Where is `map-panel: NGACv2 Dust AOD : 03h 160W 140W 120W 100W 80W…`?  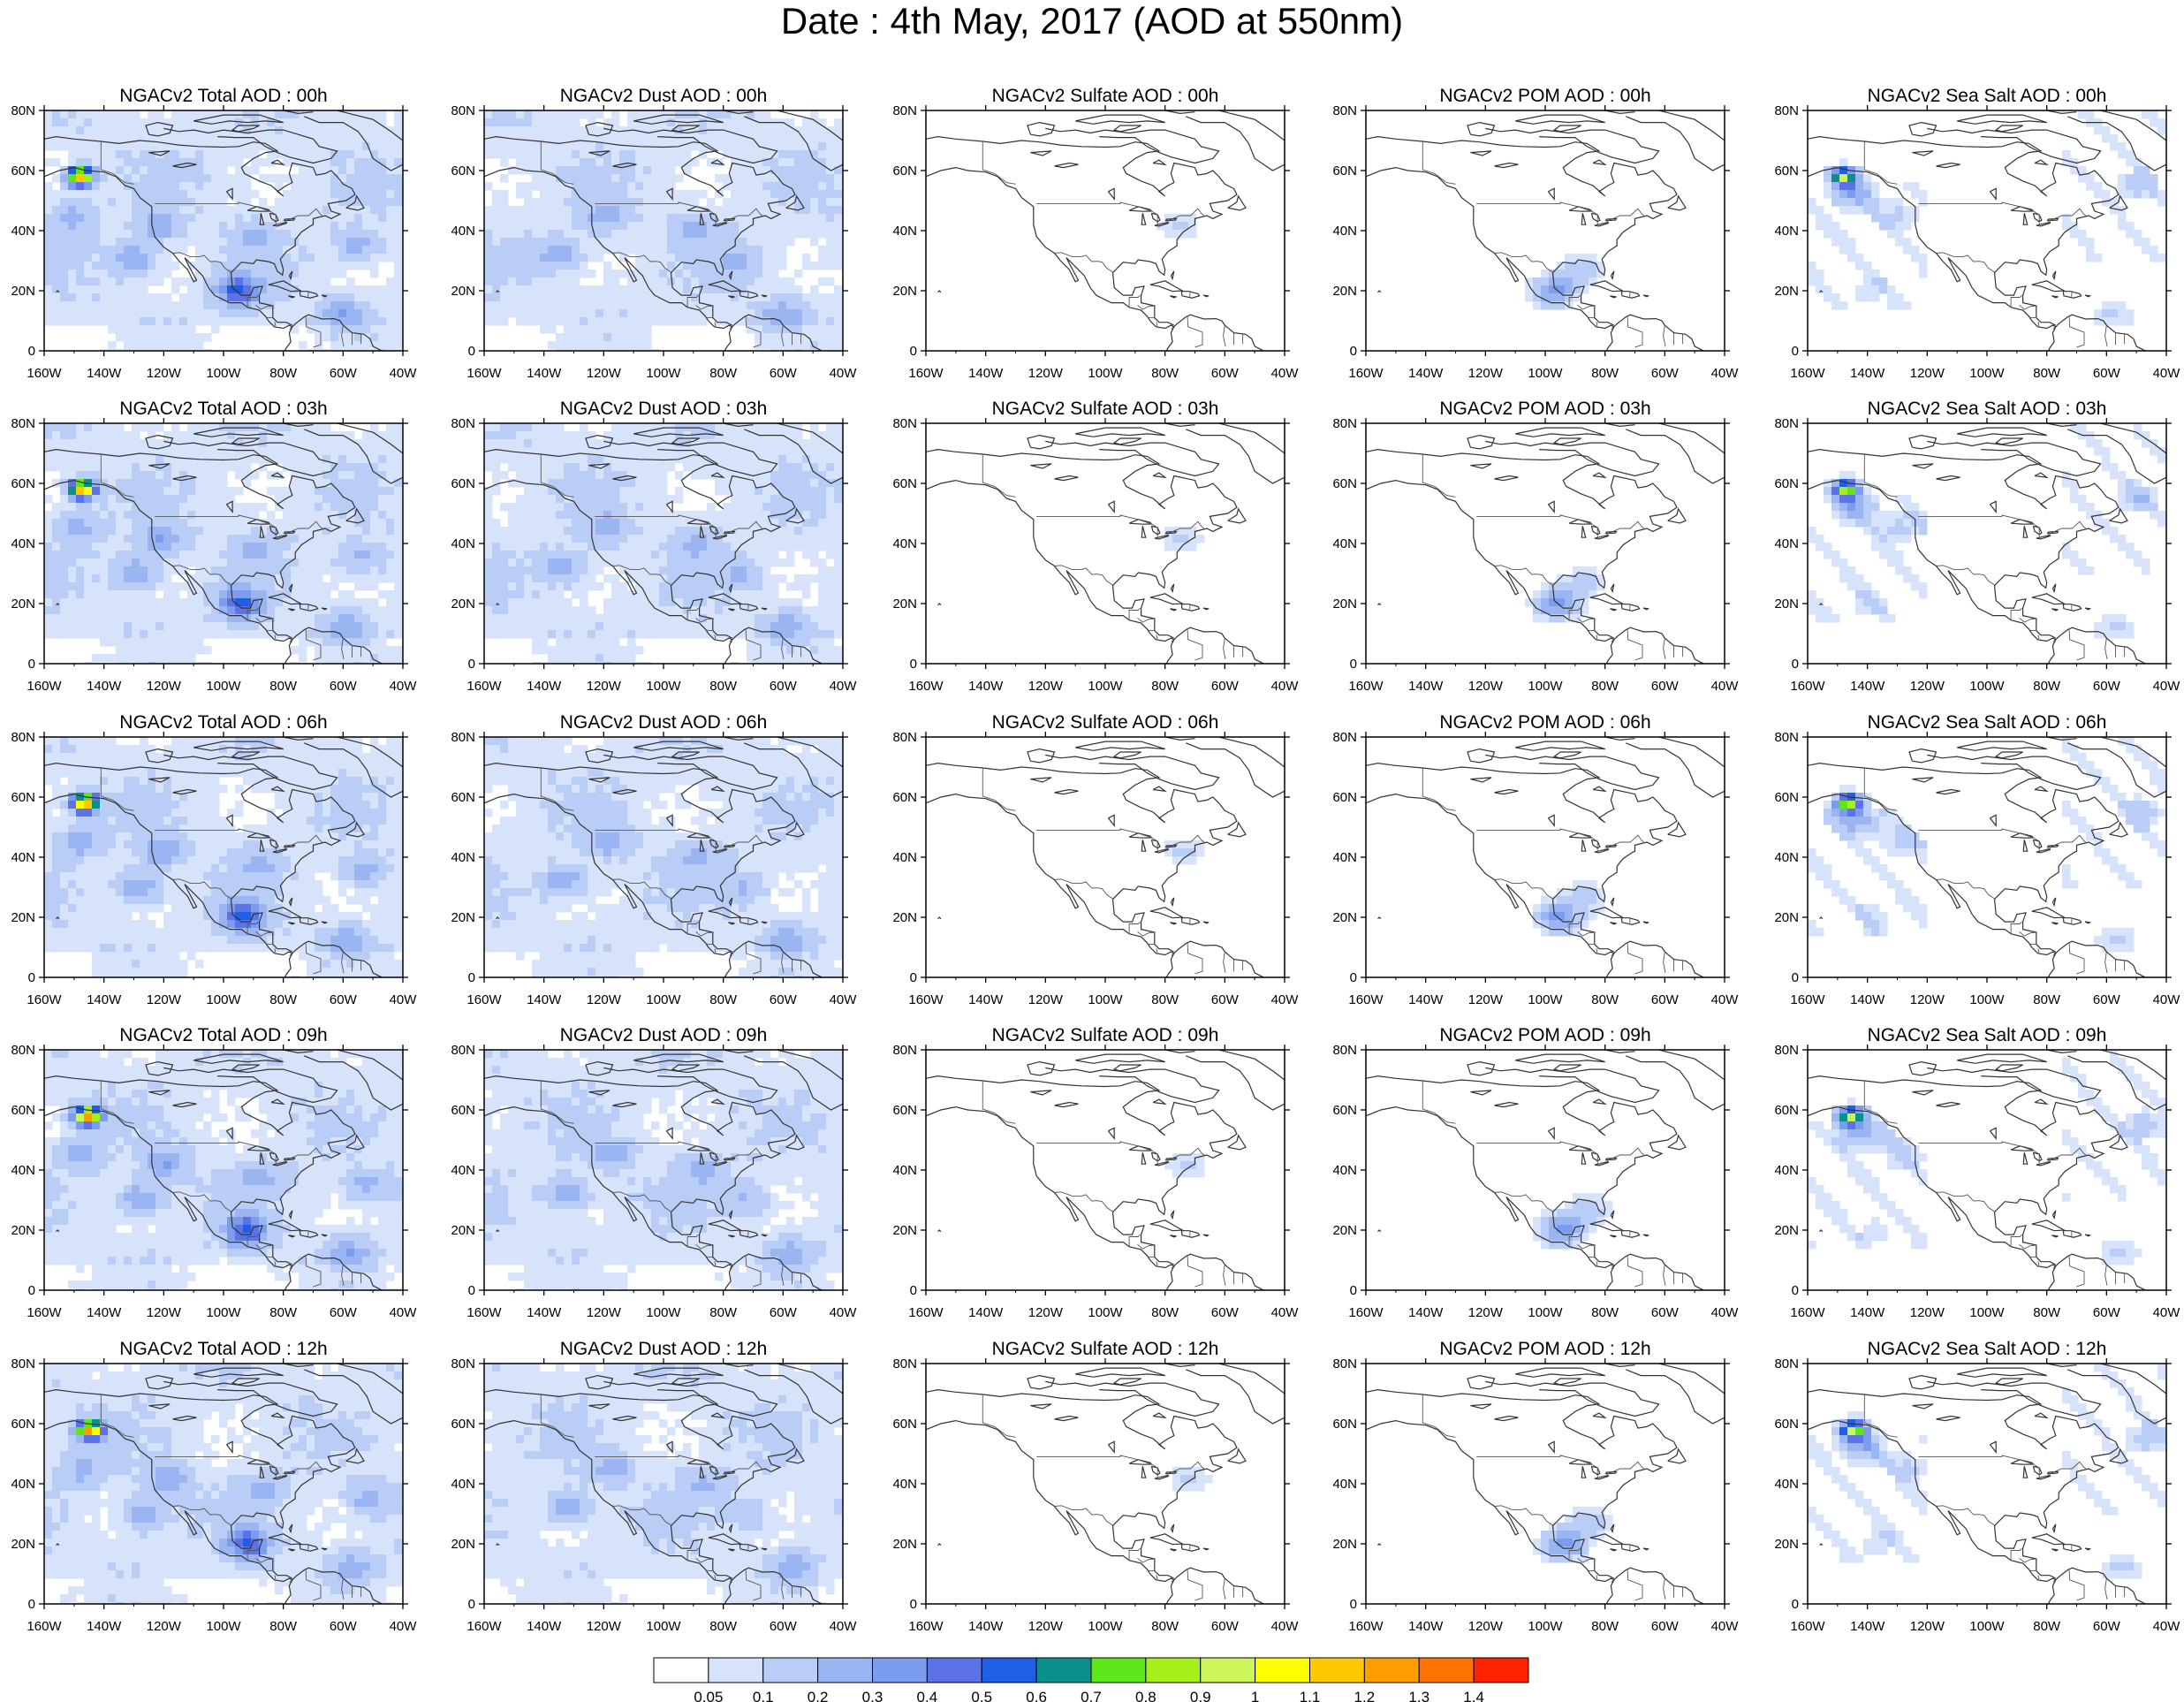 map-panel: NGACv2 Dust AOD : 03h 160W 140W 120W 100W 80W… is located at coordinates (654, 546).